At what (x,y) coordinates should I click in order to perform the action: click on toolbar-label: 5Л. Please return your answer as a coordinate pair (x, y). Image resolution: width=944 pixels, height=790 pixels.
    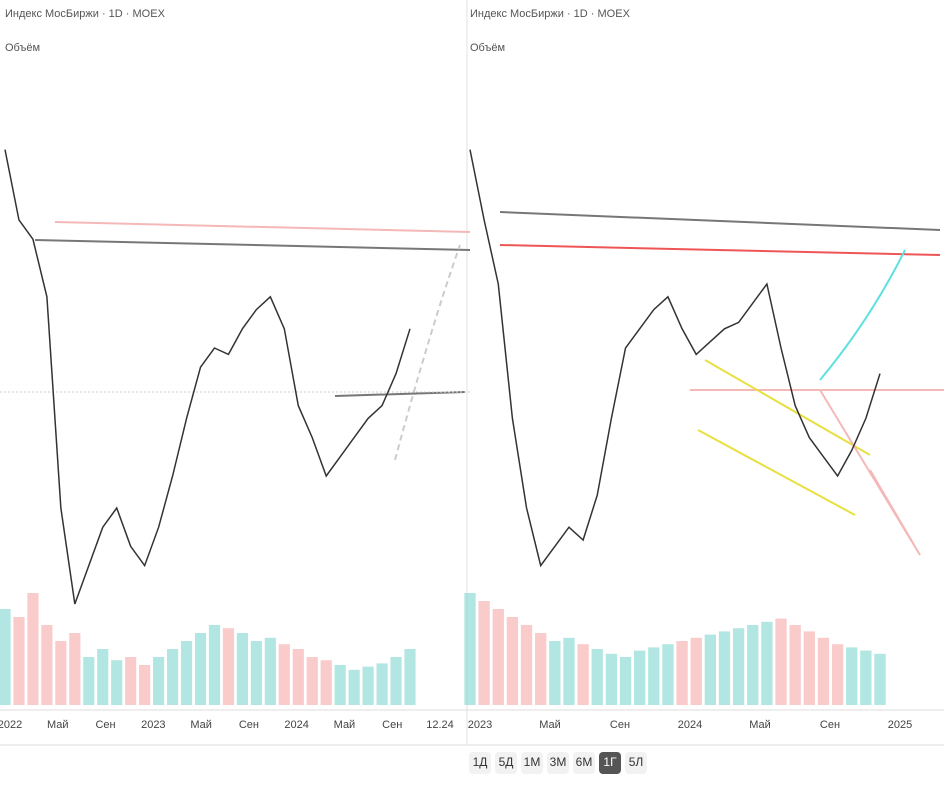
    Looking at the image, I should click on (636, 762).